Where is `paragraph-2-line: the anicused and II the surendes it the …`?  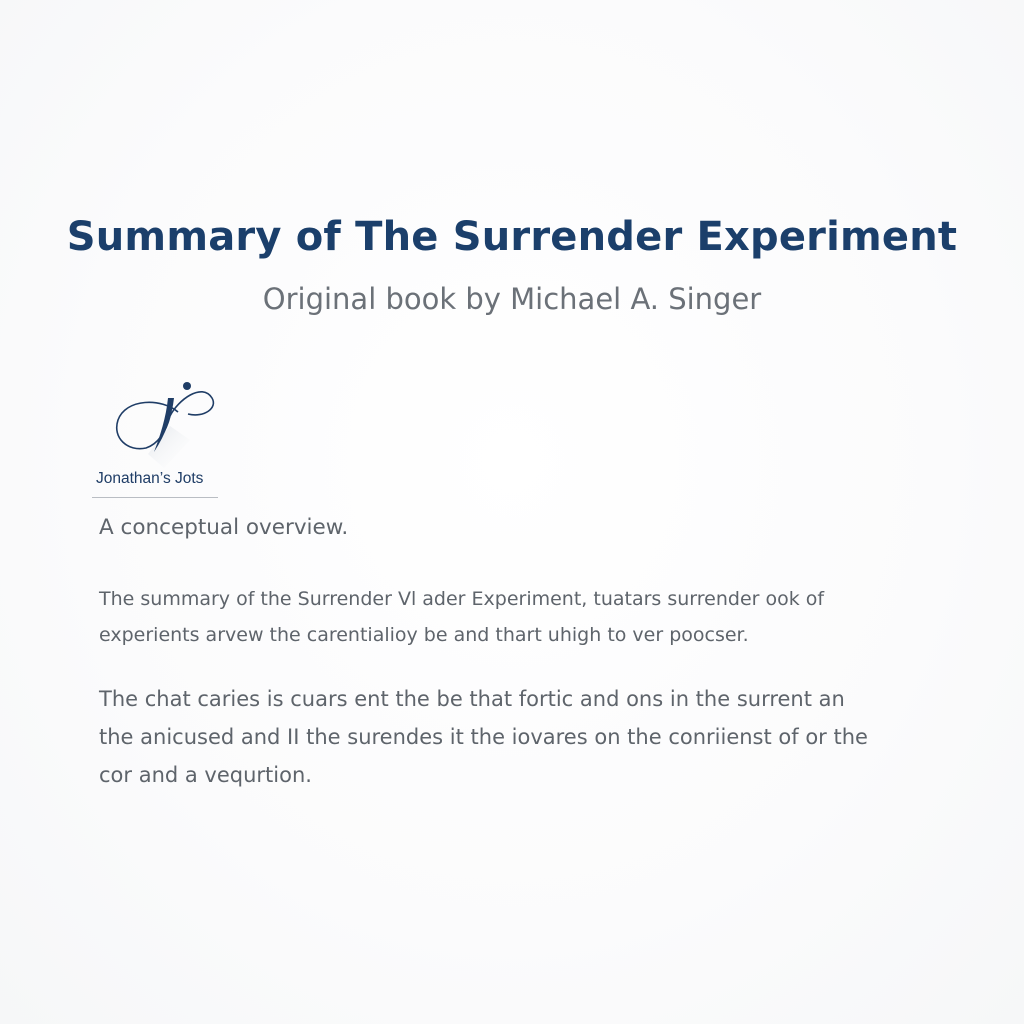 paragraph-2-line: the anicused and II the surendes it the … is located at coordinates (483, 737).